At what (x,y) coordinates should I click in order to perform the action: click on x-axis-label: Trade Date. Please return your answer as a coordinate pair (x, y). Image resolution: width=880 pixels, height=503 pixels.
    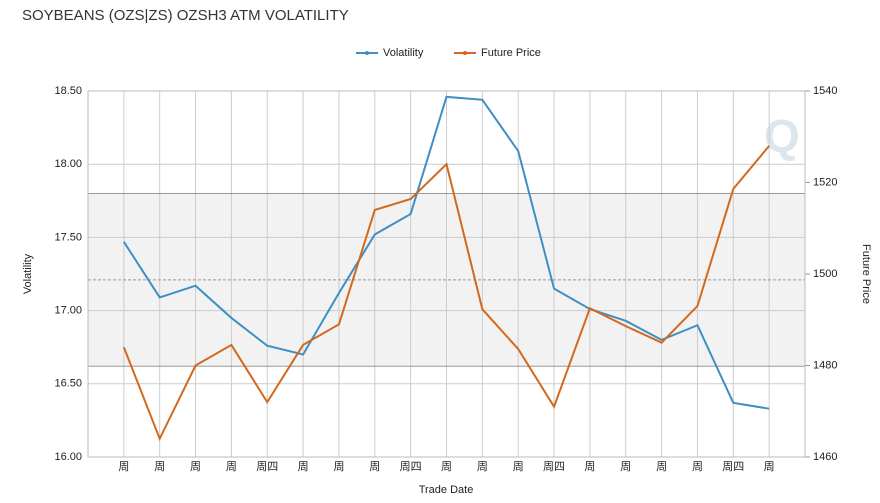
    Looking at the image, I should click on (446, 490).